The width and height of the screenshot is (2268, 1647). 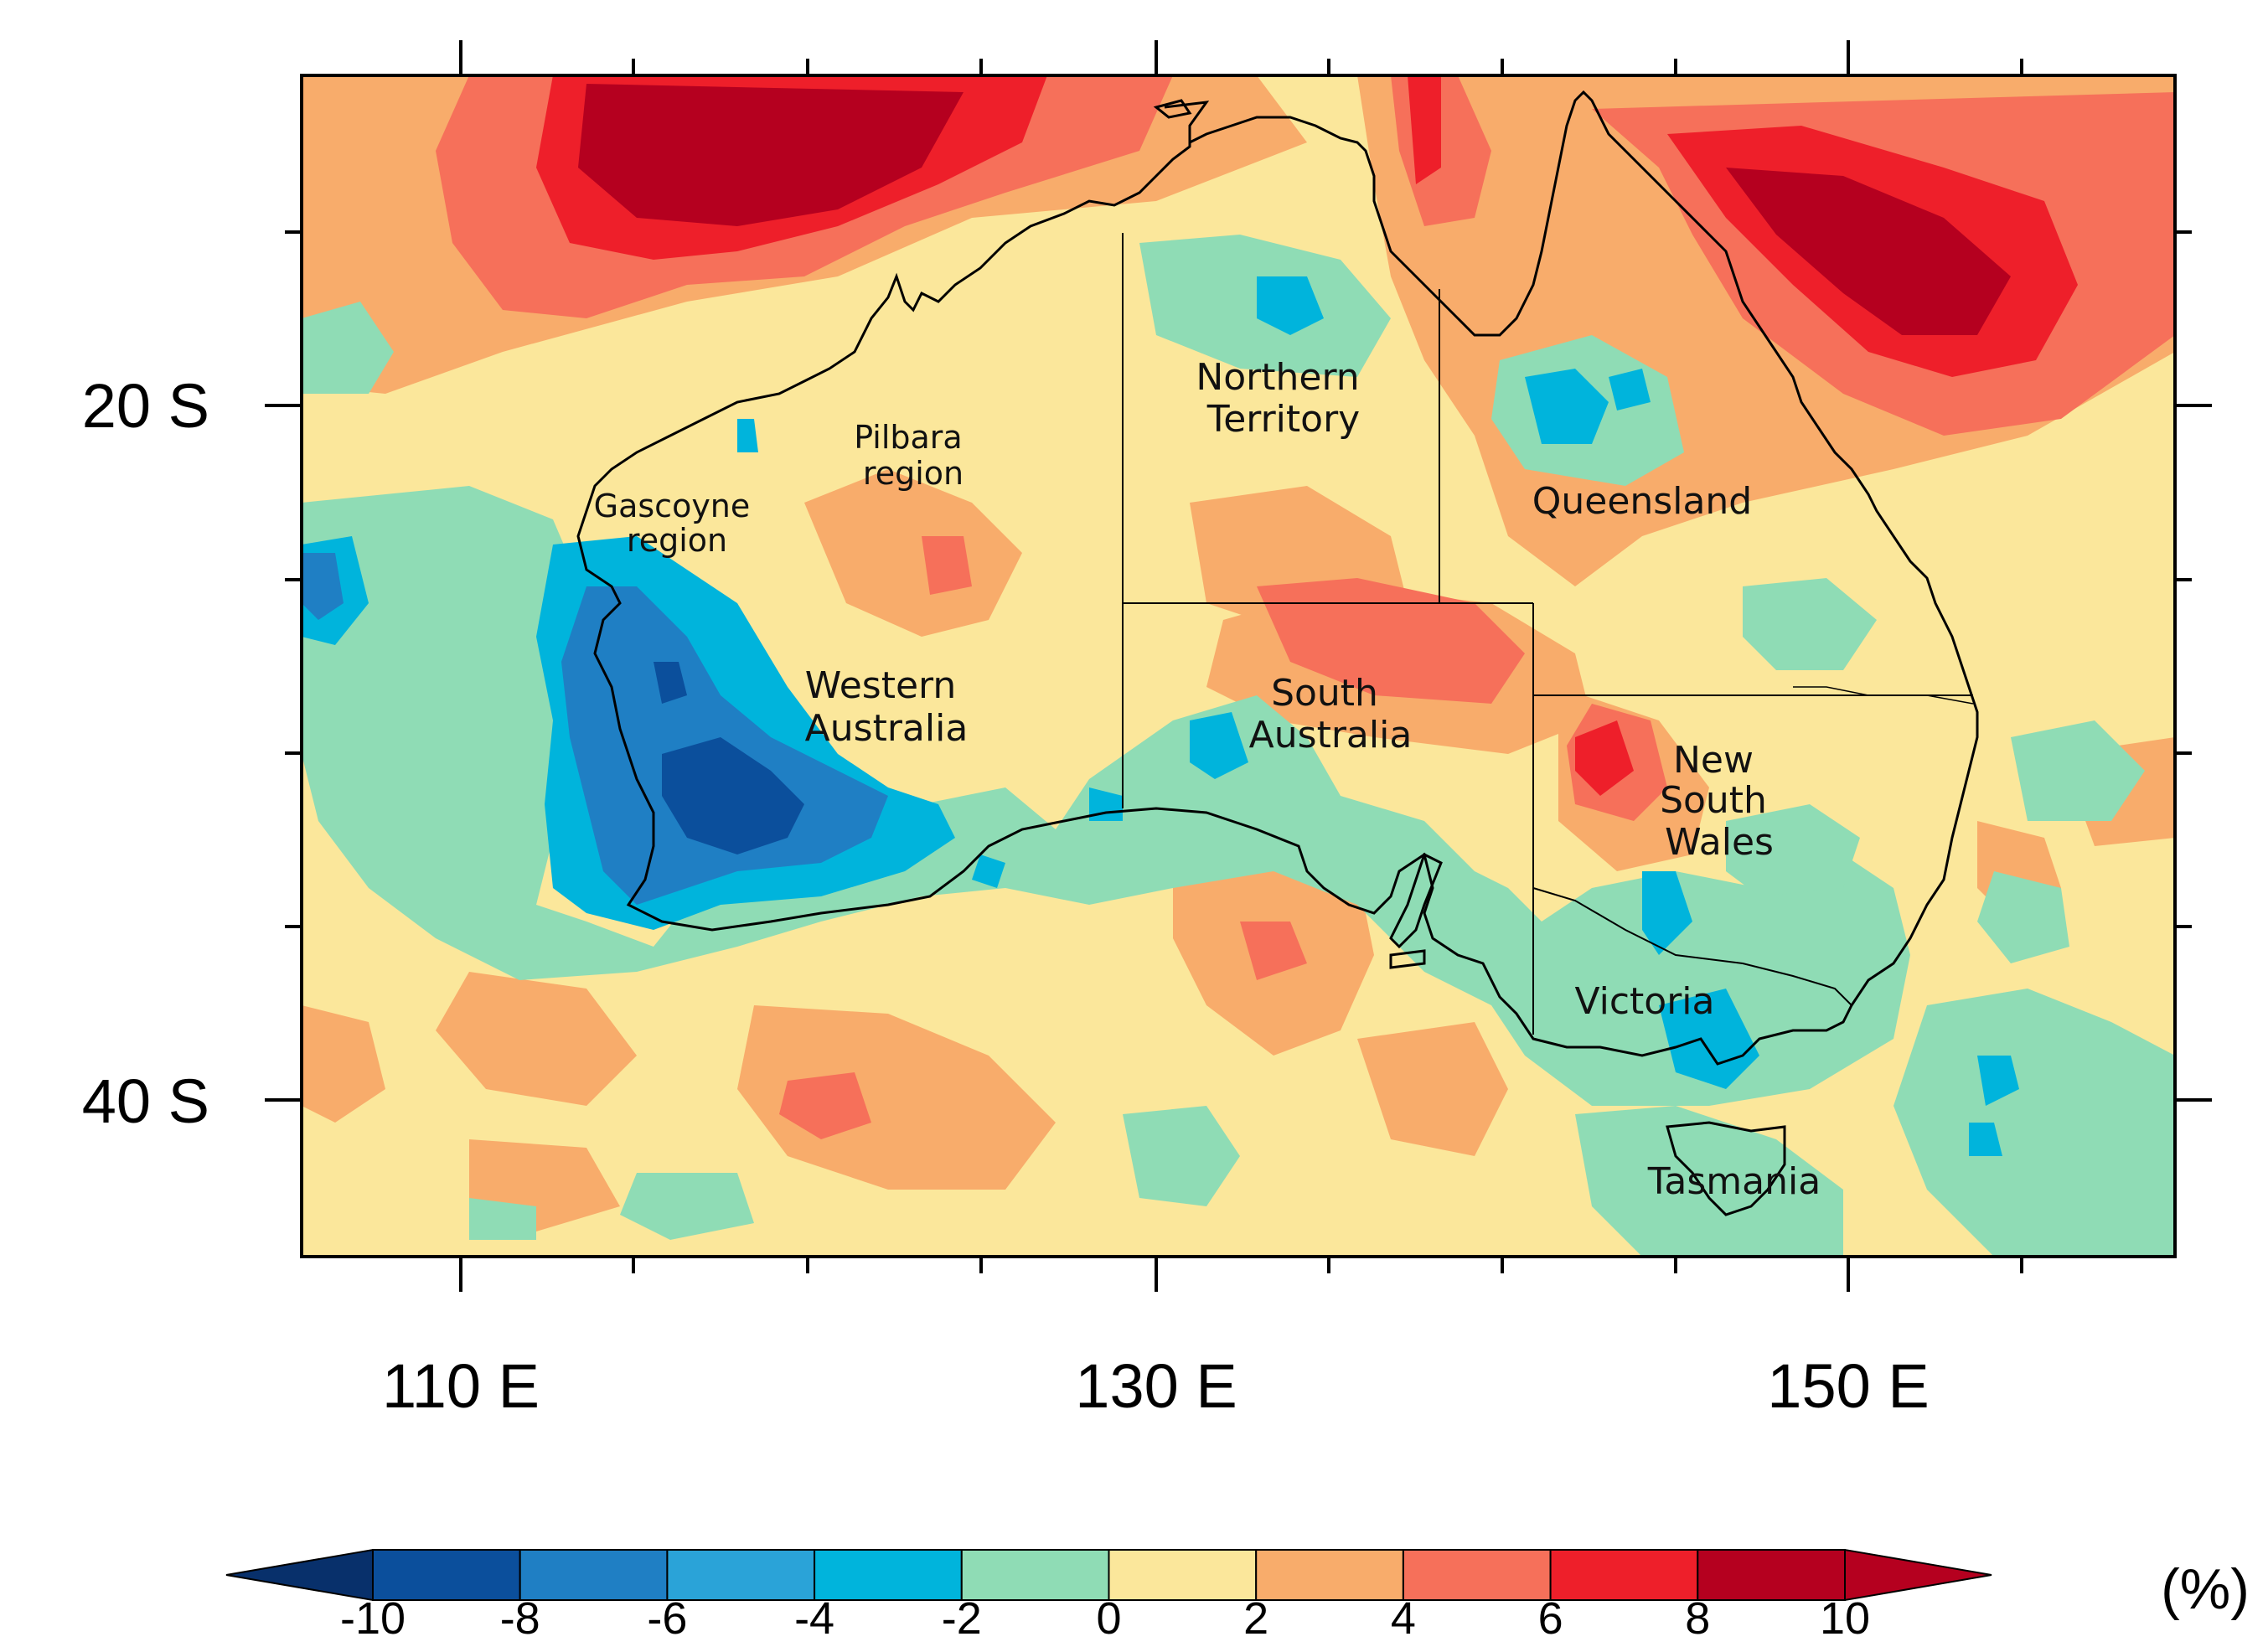 What do you see at coordinates (1734, 1181) in the screenshot?
I see `region-label-tasmania: Tasmania` at bounding box center [1734, 1181].